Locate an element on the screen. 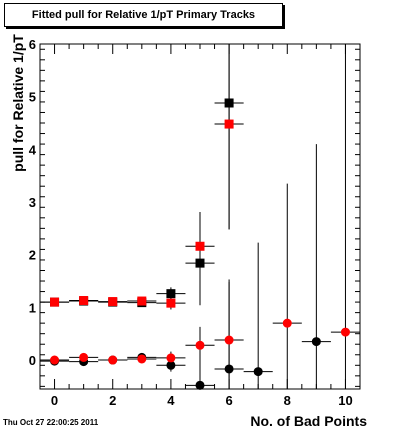 The height and width of the screenshot is (433, 400). x-tick-label: 6 is located at coordinates (228, 400).